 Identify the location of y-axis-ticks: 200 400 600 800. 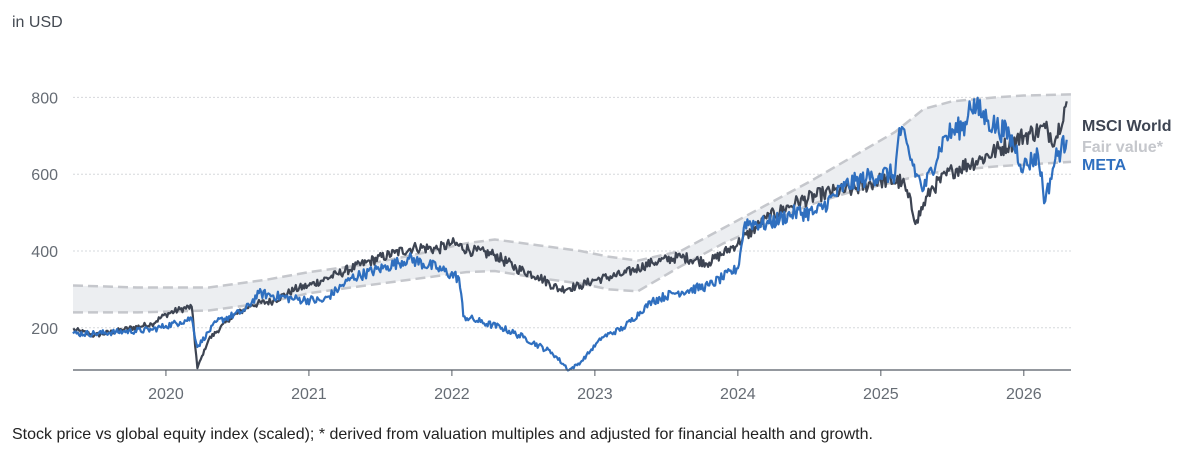
(44, 213).